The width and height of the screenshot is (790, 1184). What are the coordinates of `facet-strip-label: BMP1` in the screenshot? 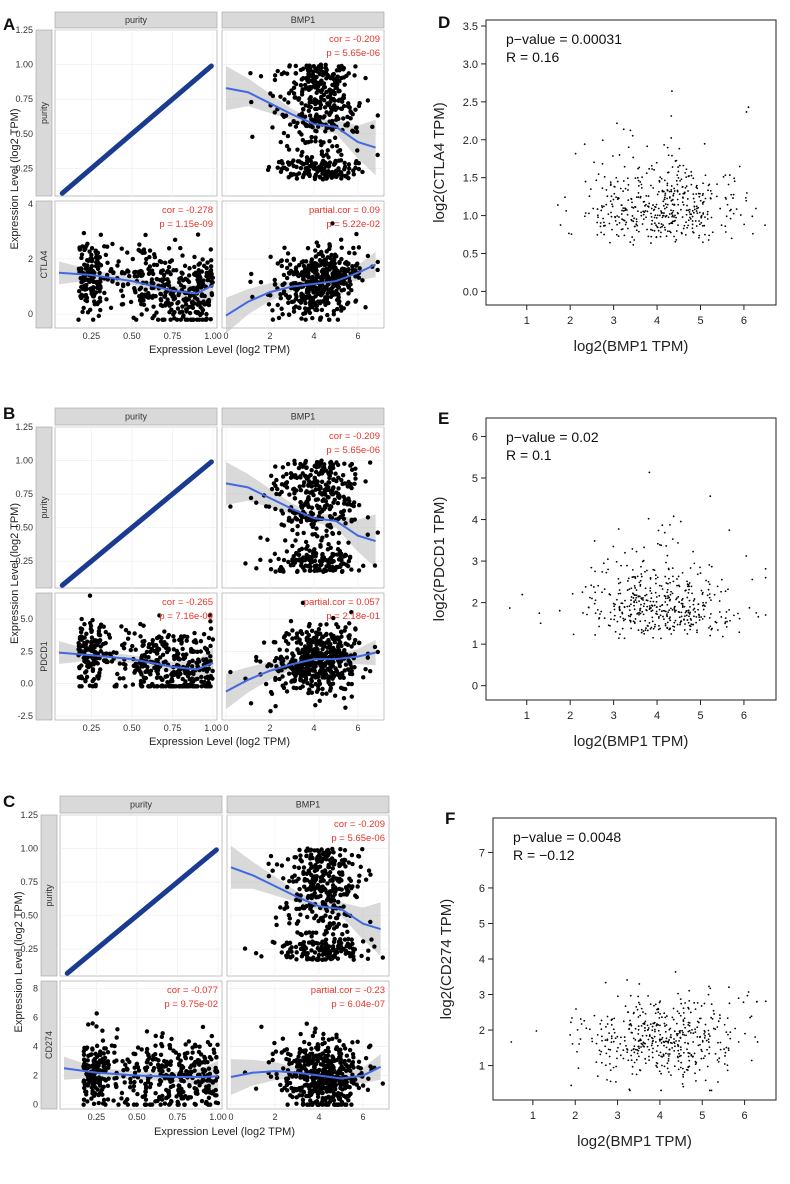 It's located at (303, 20).